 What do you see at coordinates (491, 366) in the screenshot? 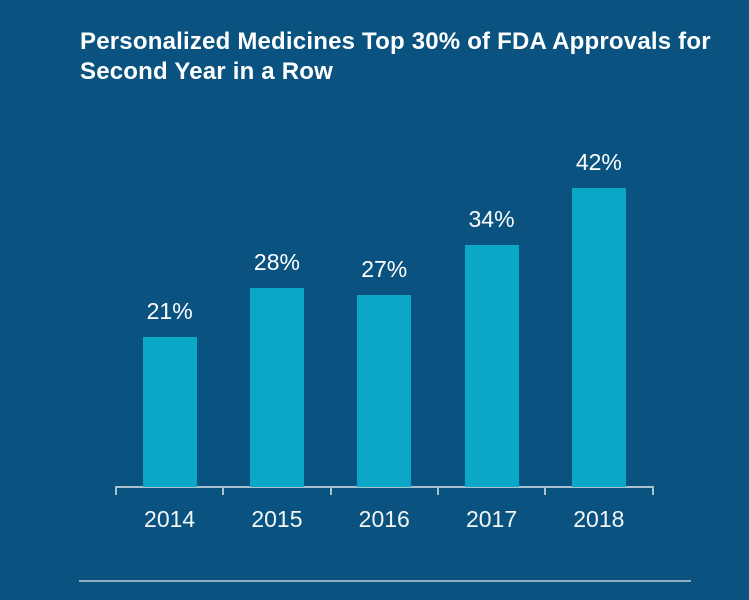
I see `bar-2017` at bounding box center [491, 366].